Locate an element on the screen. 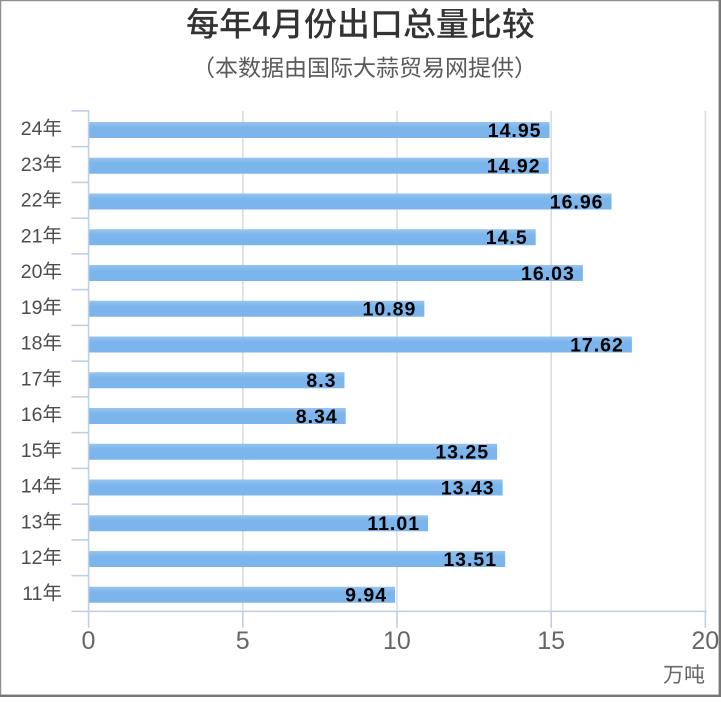  svg-text: 12 is located at coordinates (32, 558).